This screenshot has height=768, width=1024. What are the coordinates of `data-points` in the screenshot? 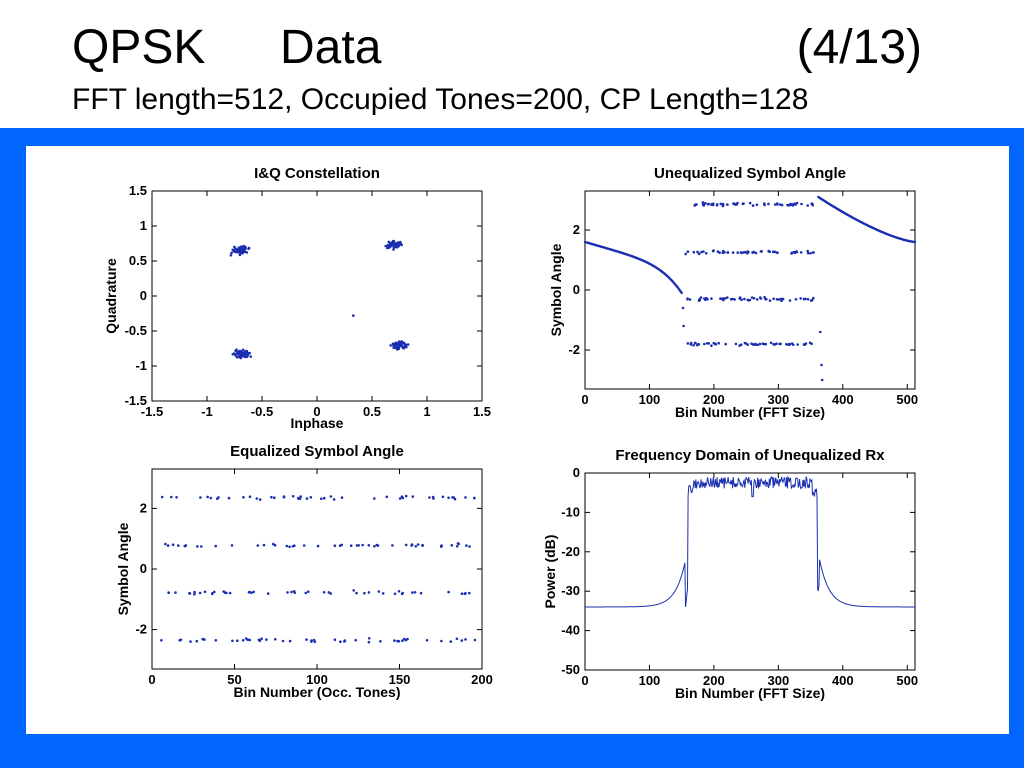 It's located at (318, 569).